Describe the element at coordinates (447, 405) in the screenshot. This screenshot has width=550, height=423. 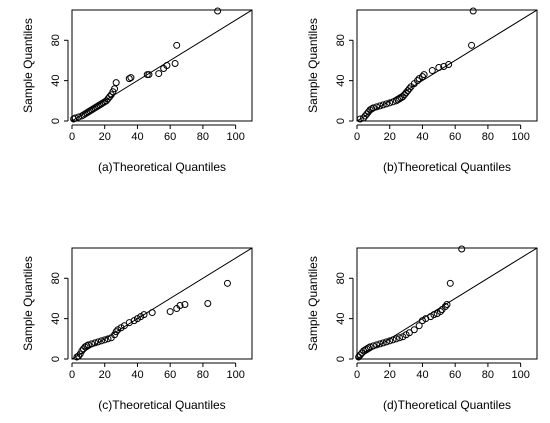
I see `x-axis-title: (d)Theoretical Quantiles` at that location.